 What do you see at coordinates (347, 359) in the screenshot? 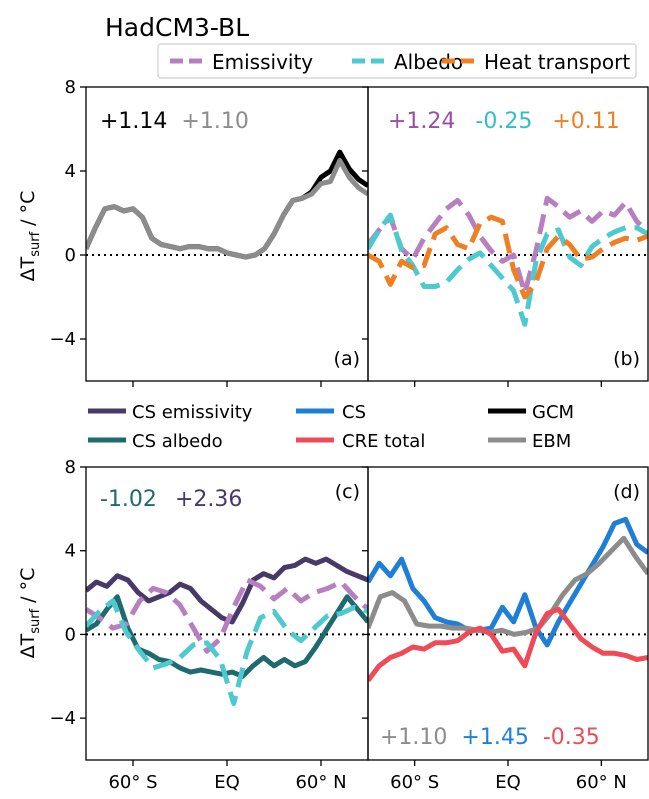
I see `panel-label-a: (a)` at bounding box center [347, 359].